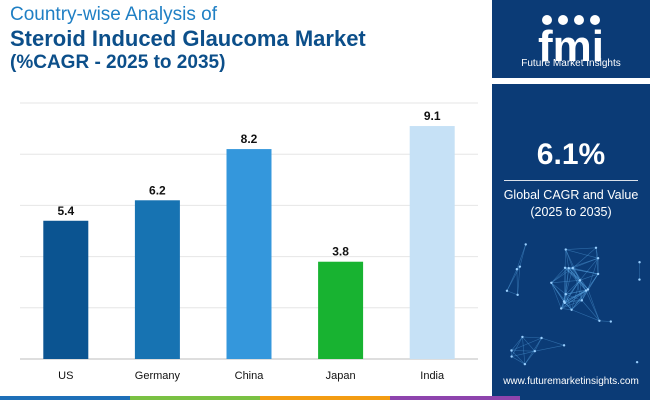 This screenshot has height=400, width=650. What do you see at coordinates (251, 376) in the screenshot?
I see `x-tick-labels: US Germany China Japan India` at bounding box center [251, 376].